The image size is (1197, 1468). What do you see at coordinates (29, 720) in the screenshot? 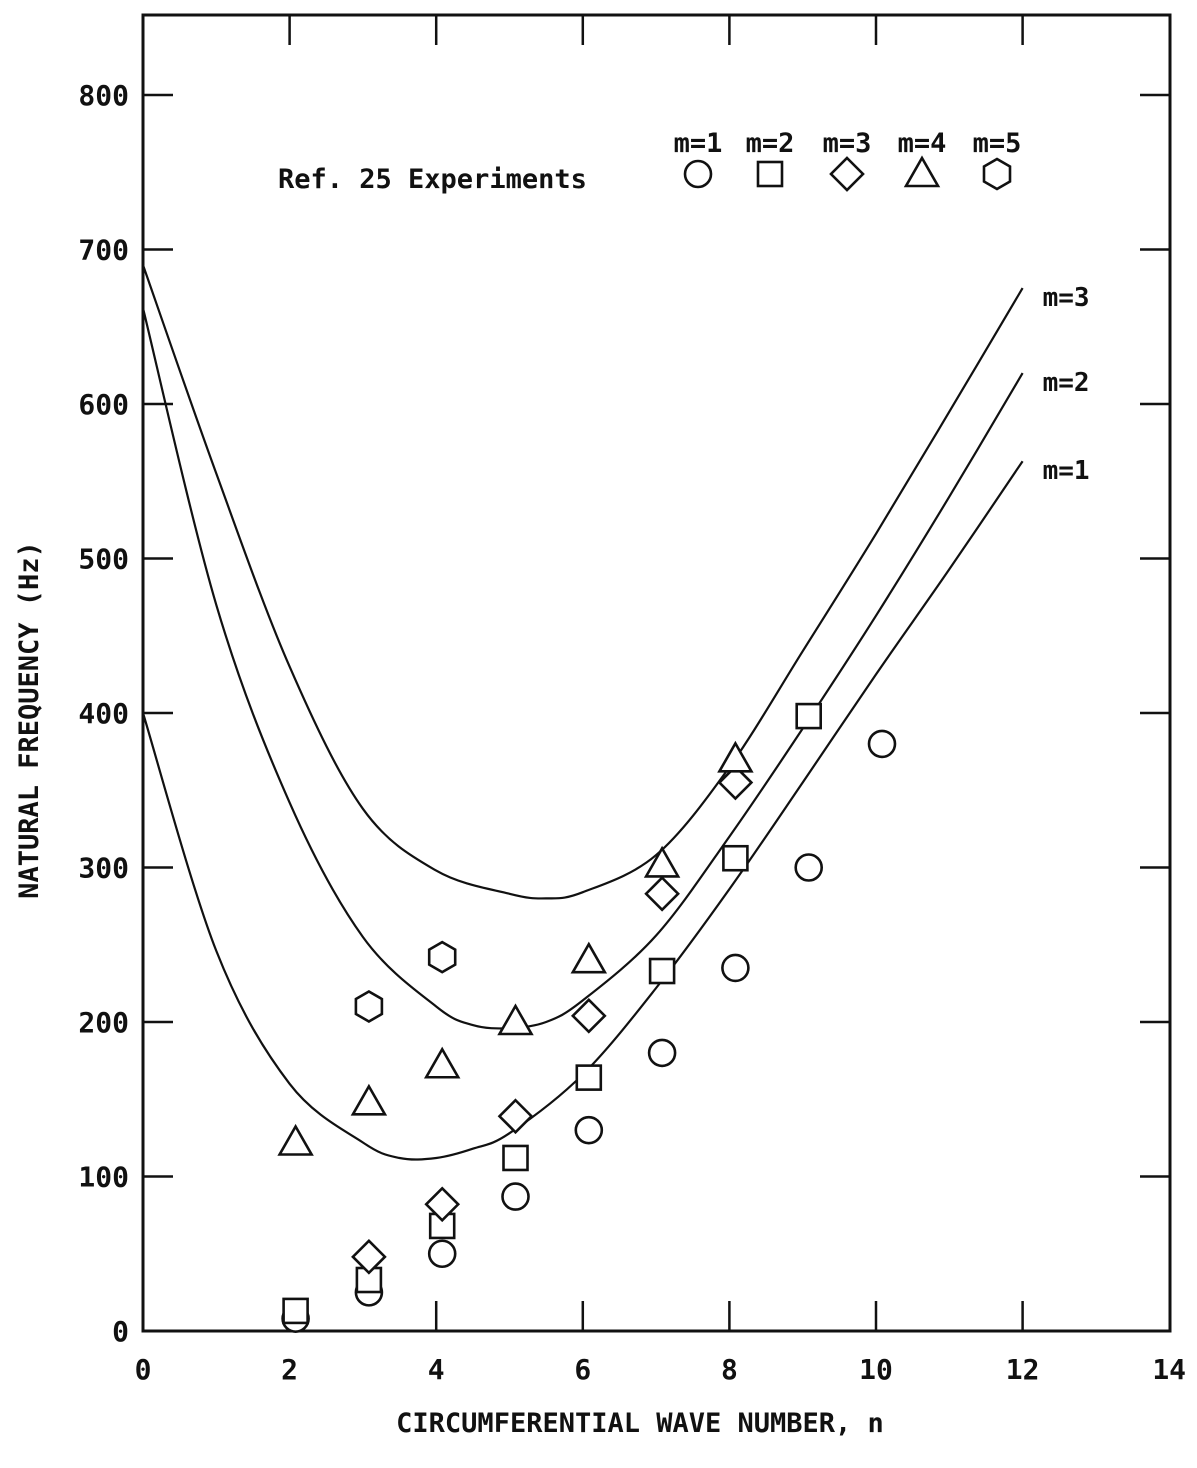
I see `y-axis-label: NATURAL FREQUENCY (Hz)` at bounding box center [29, 720].